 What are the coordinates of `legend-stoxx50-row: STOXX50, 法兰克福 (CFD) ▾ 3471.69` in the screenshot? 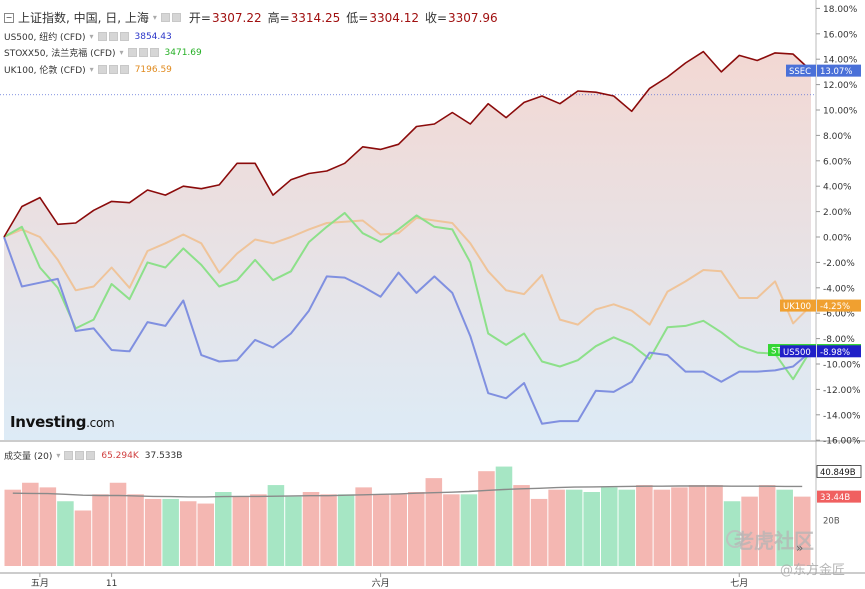 It's located at (103, 53).